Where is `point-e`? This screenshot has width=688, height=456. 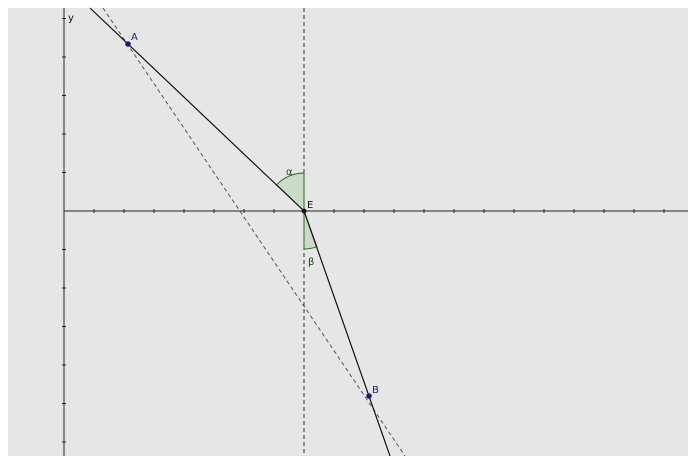 point-e is located at coordinates (304, 211).